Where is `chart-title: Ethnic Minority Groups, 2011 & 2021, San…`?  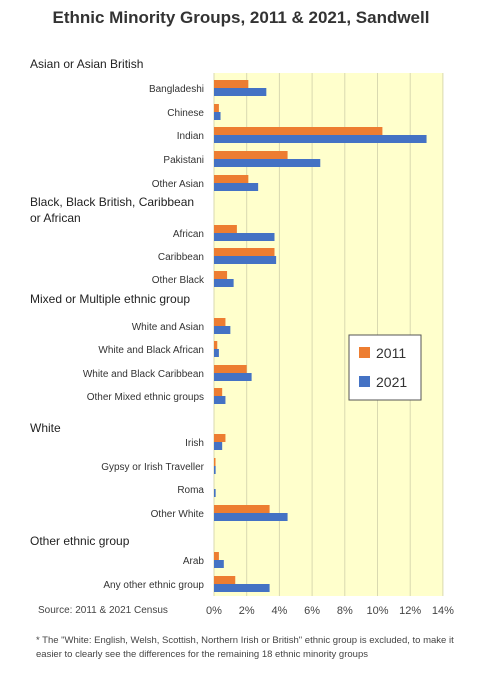
chart-title: Ethnic Minority Groups, 2011 & 2021, San… is located at coordinates (241, 17).